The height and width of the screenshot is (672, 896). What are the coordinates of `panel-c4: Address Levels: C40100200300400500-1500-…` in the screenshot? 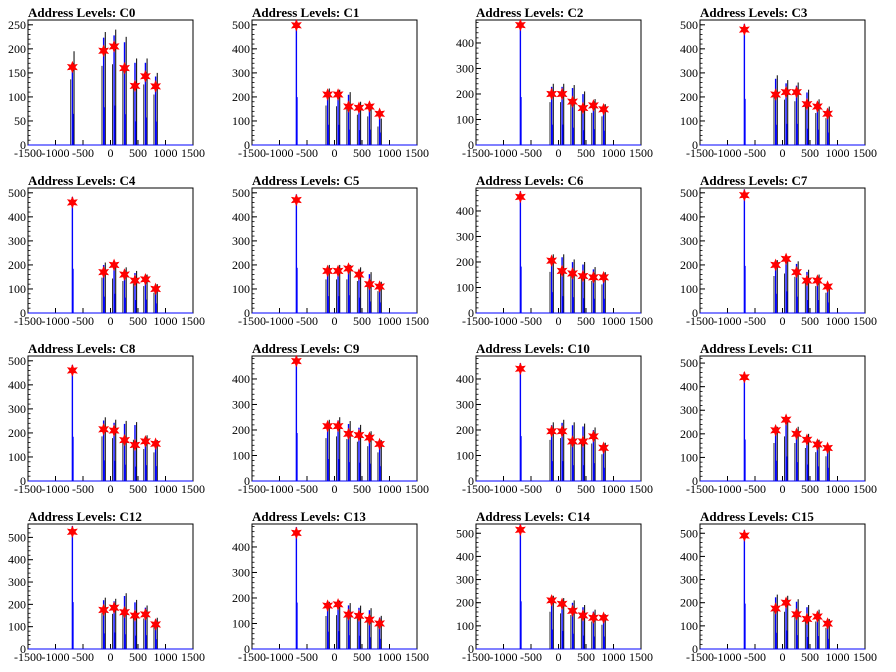 It's located at (106, 250).